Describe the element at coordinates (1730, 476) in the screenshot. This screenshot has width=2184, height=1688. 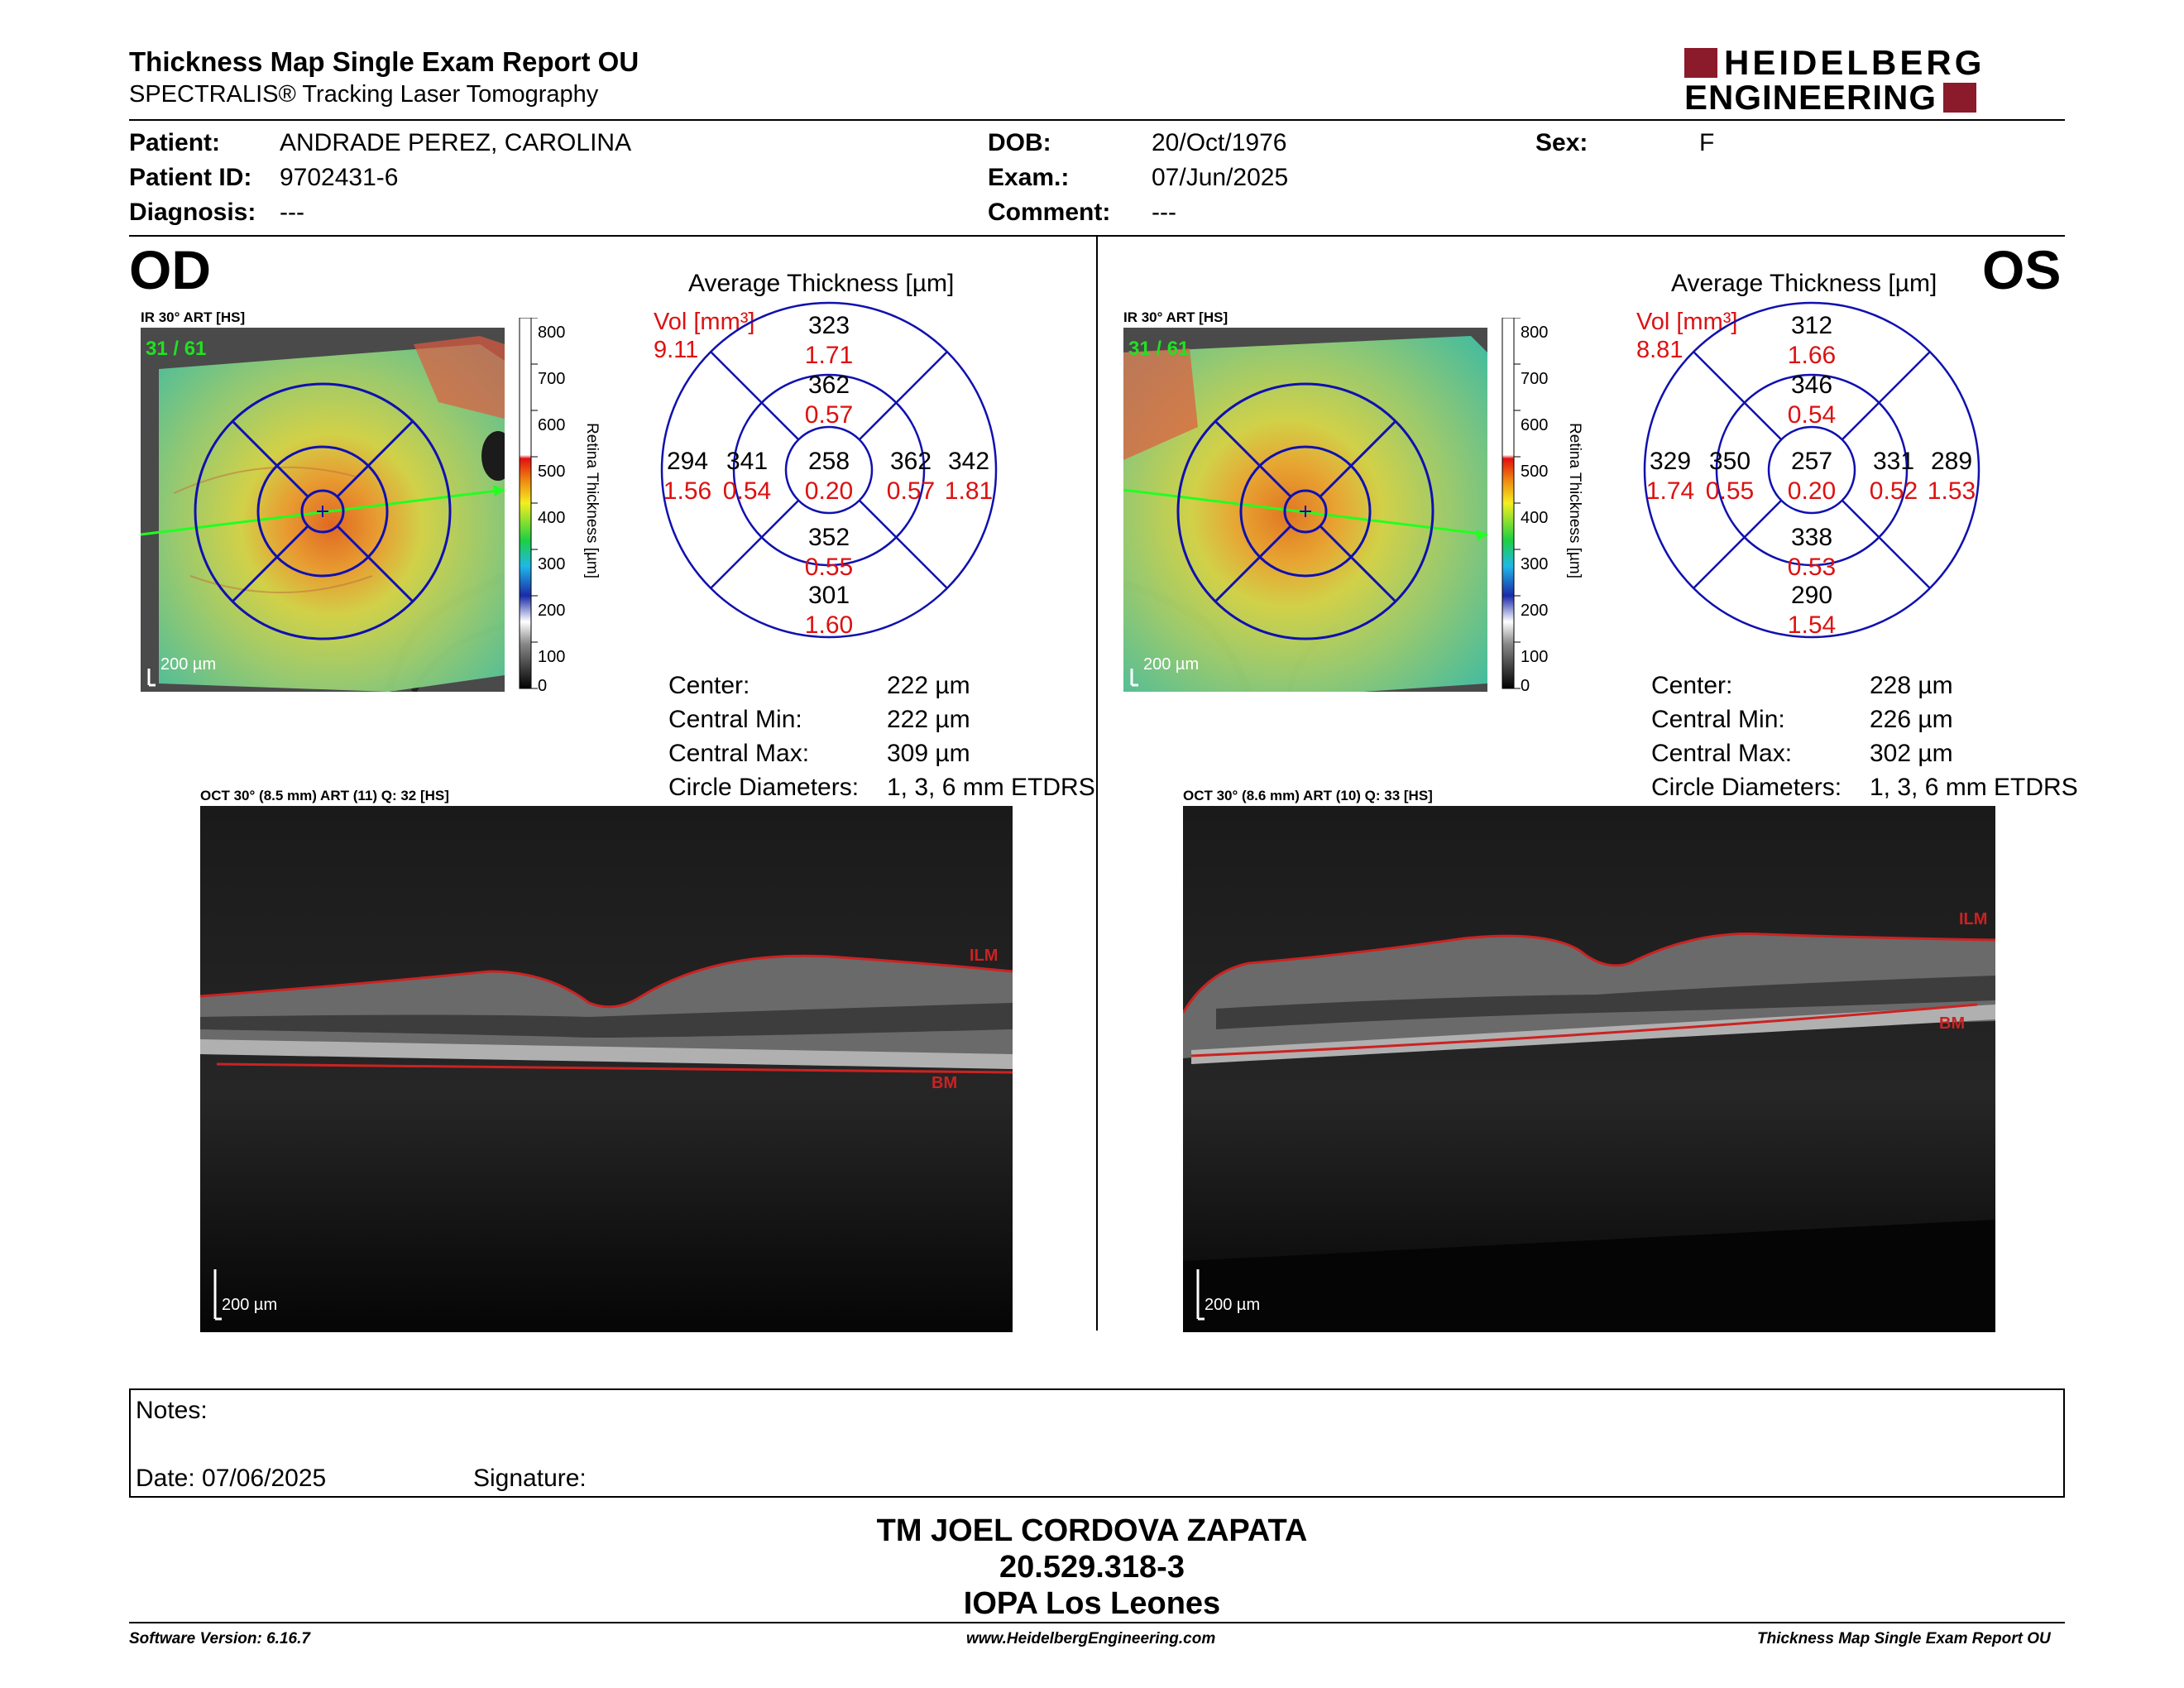
I see `os-inner-nasal: 350 0.55` at that location.